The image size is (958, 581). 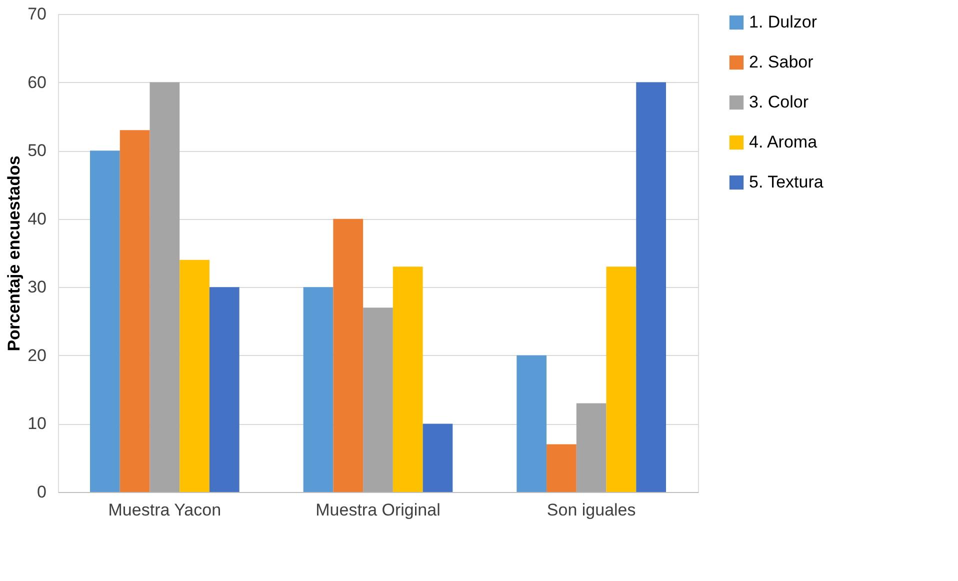 I want to click on y-tick-label: 0, so click(x=41, y=492).